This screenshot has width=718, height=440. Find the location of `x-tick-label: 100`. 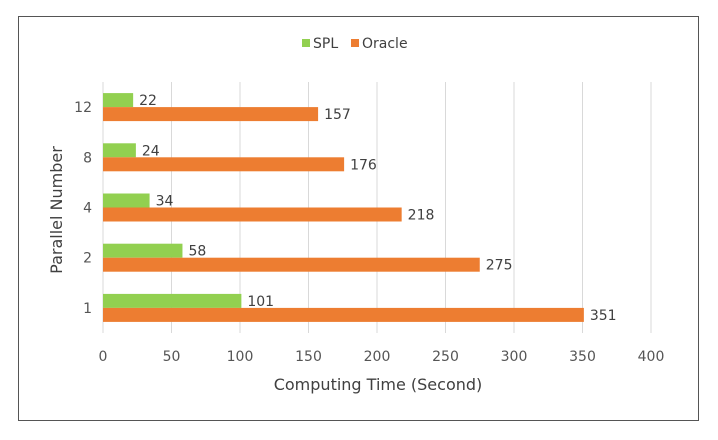

x-tick-label: 100 is located at coordinates (240, 357).